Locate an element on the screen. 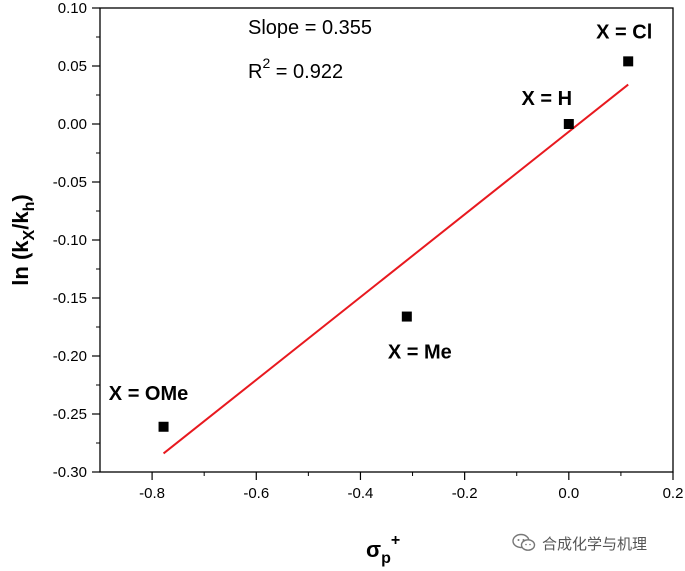 The width and height of the screenshot is (685, 571). point-label: X = OMe is located at coordinates (148, 394).